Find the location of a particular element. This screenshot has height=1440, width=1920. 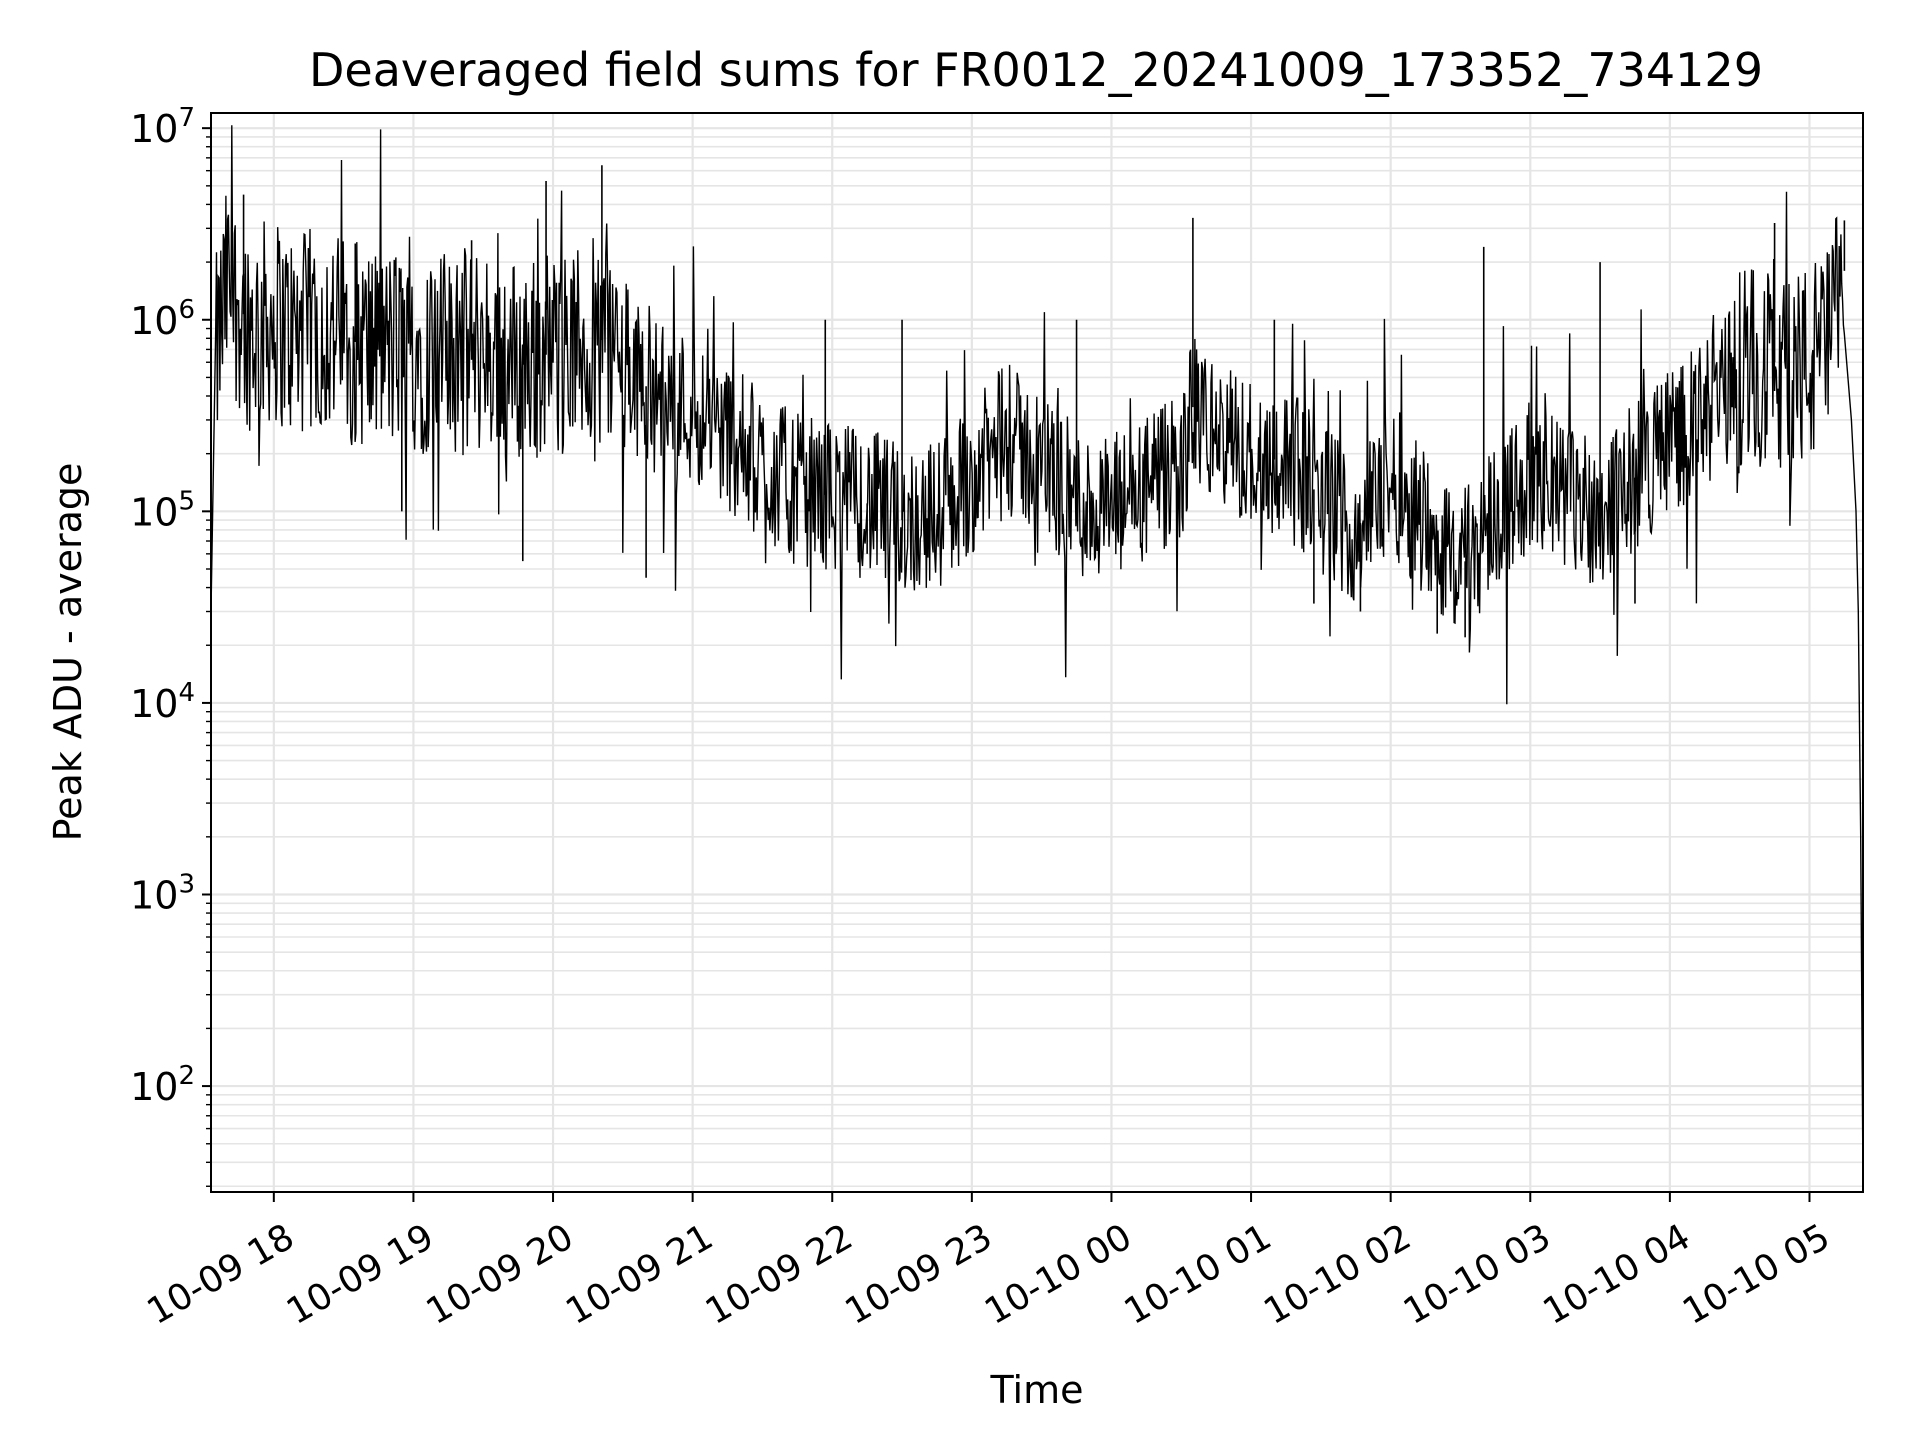

x-tick-label: 10-09 23 is located at coordinates (918, 1274).